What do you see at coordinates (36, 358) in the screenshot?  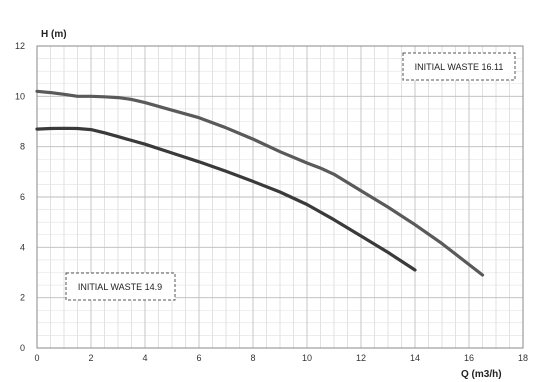 I see `x-tick-label: 0` at bounding box center [36, 358].